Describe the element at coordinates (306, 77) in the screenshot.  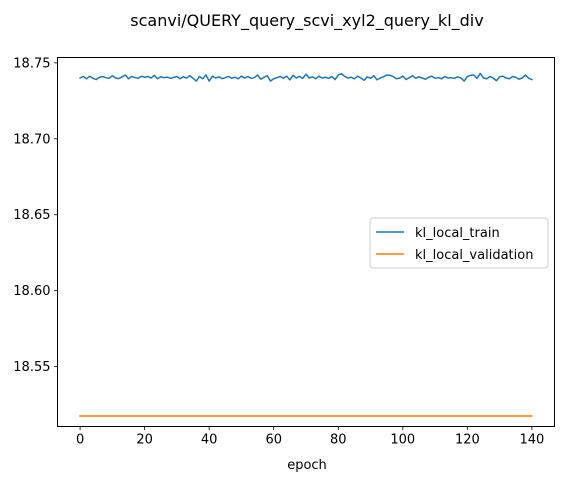
I see `series-line-kl-local-train` at that location.